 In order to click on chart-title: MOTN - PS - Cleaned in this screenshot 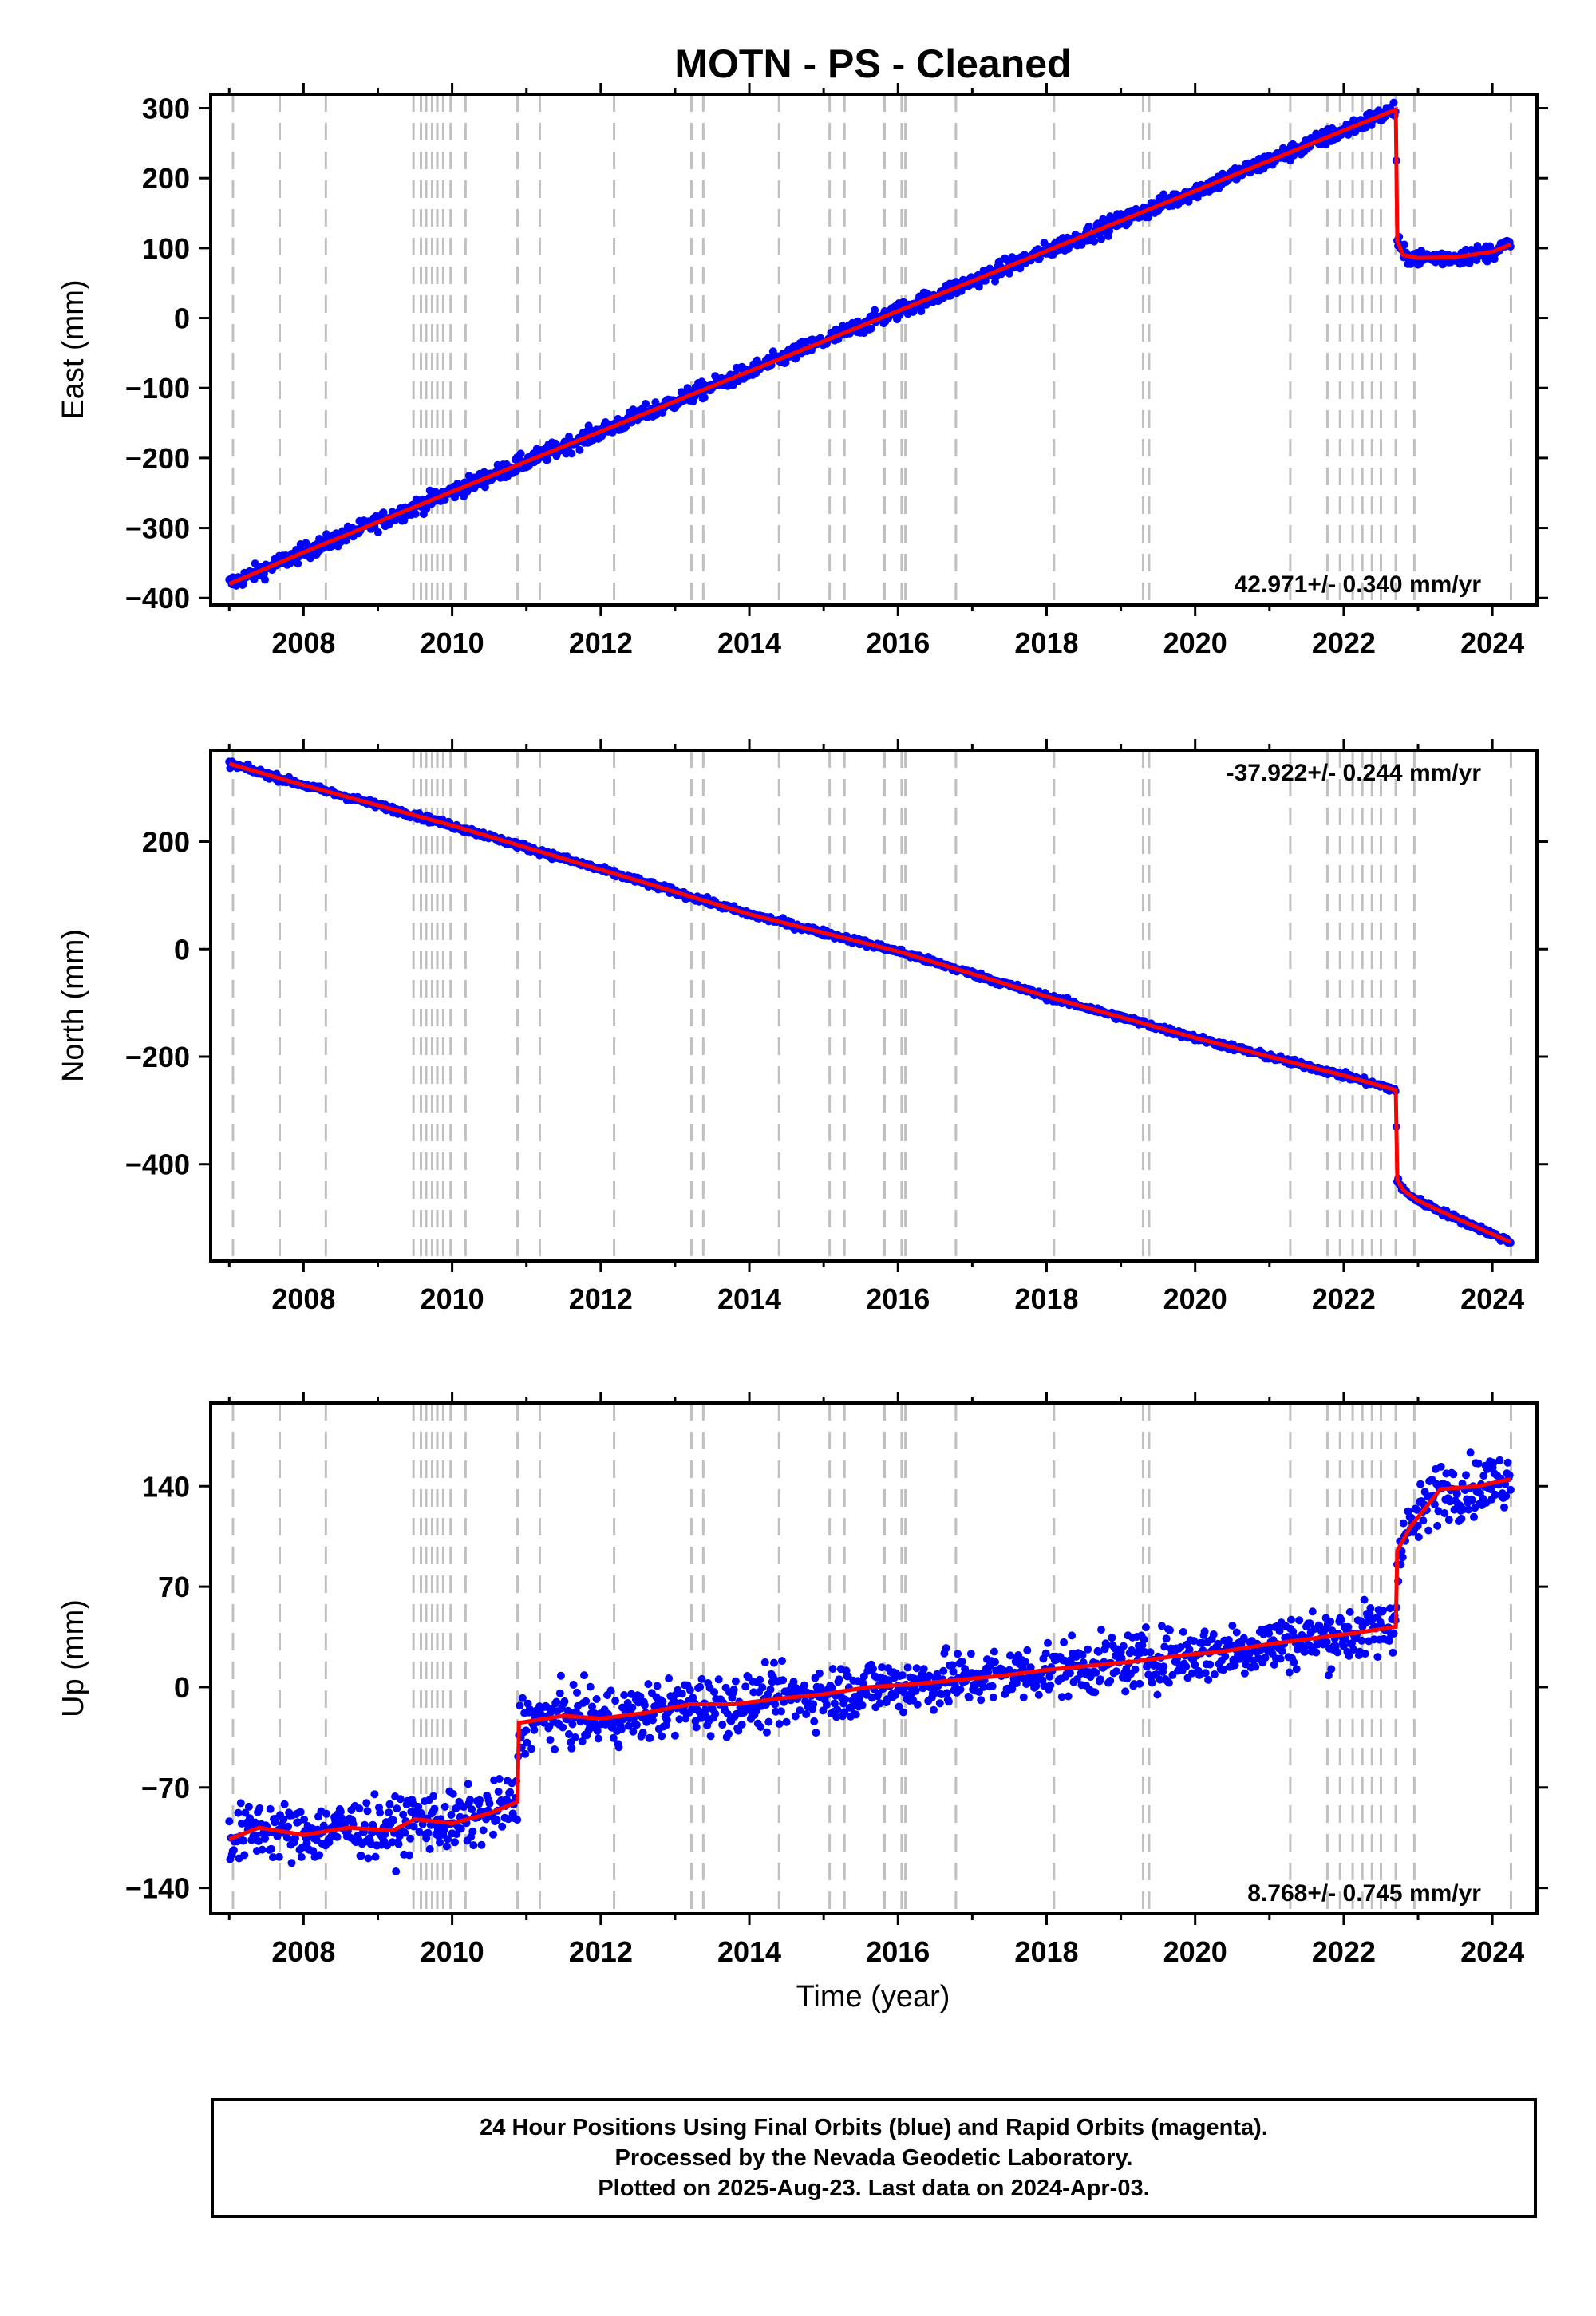, I will do `click(873, 63)`.